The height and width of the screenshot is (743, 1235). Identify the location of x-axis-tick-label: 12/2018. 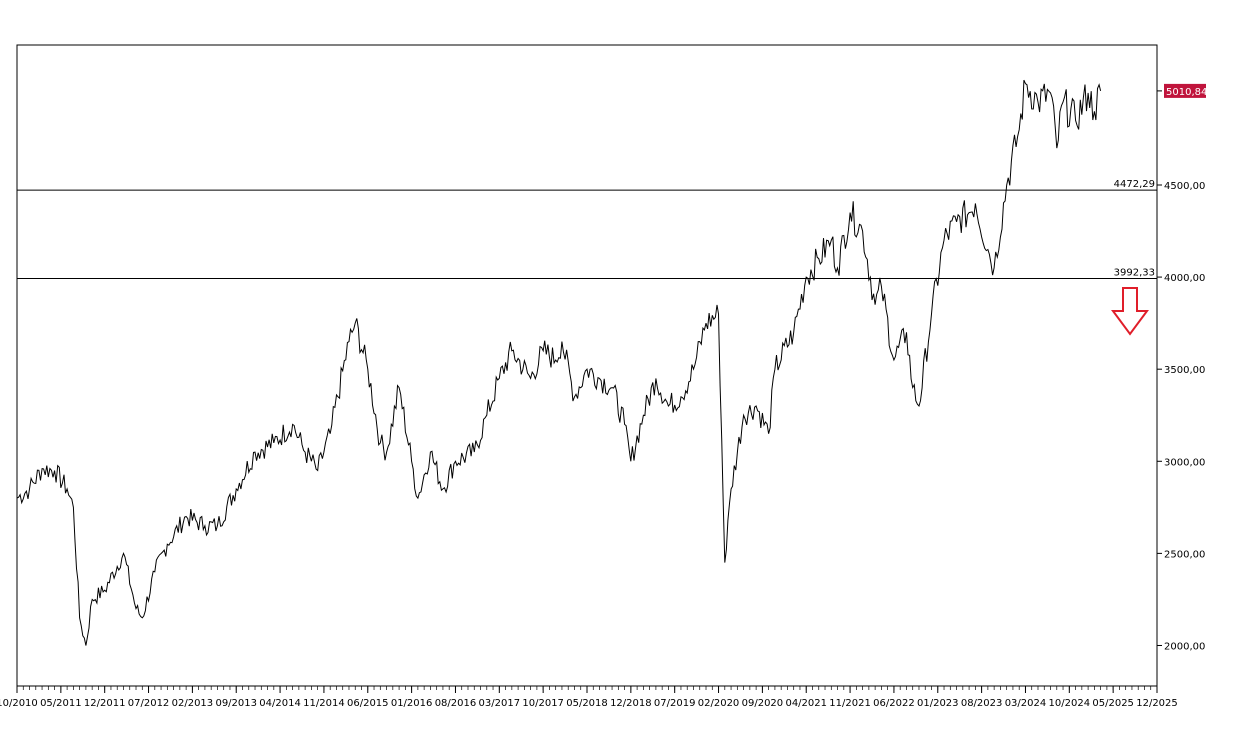
(631, 703).